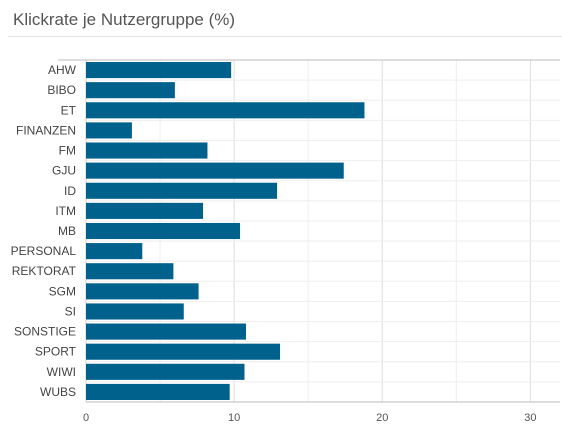 This screenshot has width=562, height=438. What do you see at coordinates (234, 418) in the screenshot?
I see `x-tick-label: 10` at bounding box center [234, 418].